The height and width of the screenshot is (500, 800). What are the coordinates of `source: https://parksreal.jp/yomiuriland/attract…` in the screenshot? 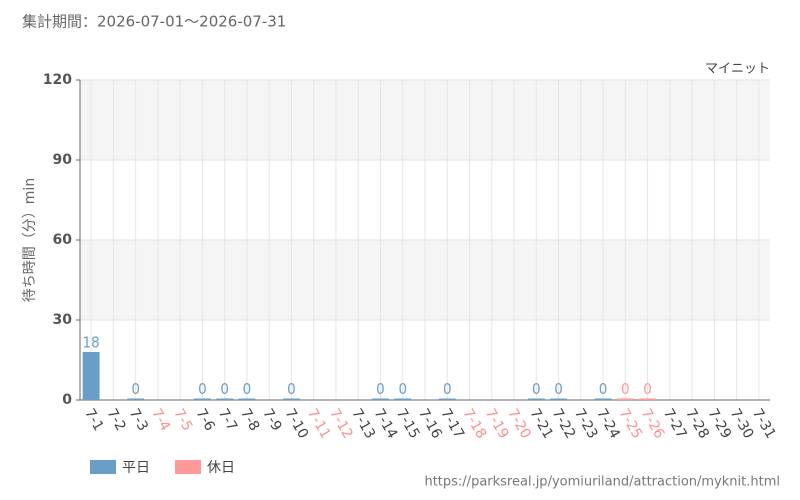 It's located at (602, 482).